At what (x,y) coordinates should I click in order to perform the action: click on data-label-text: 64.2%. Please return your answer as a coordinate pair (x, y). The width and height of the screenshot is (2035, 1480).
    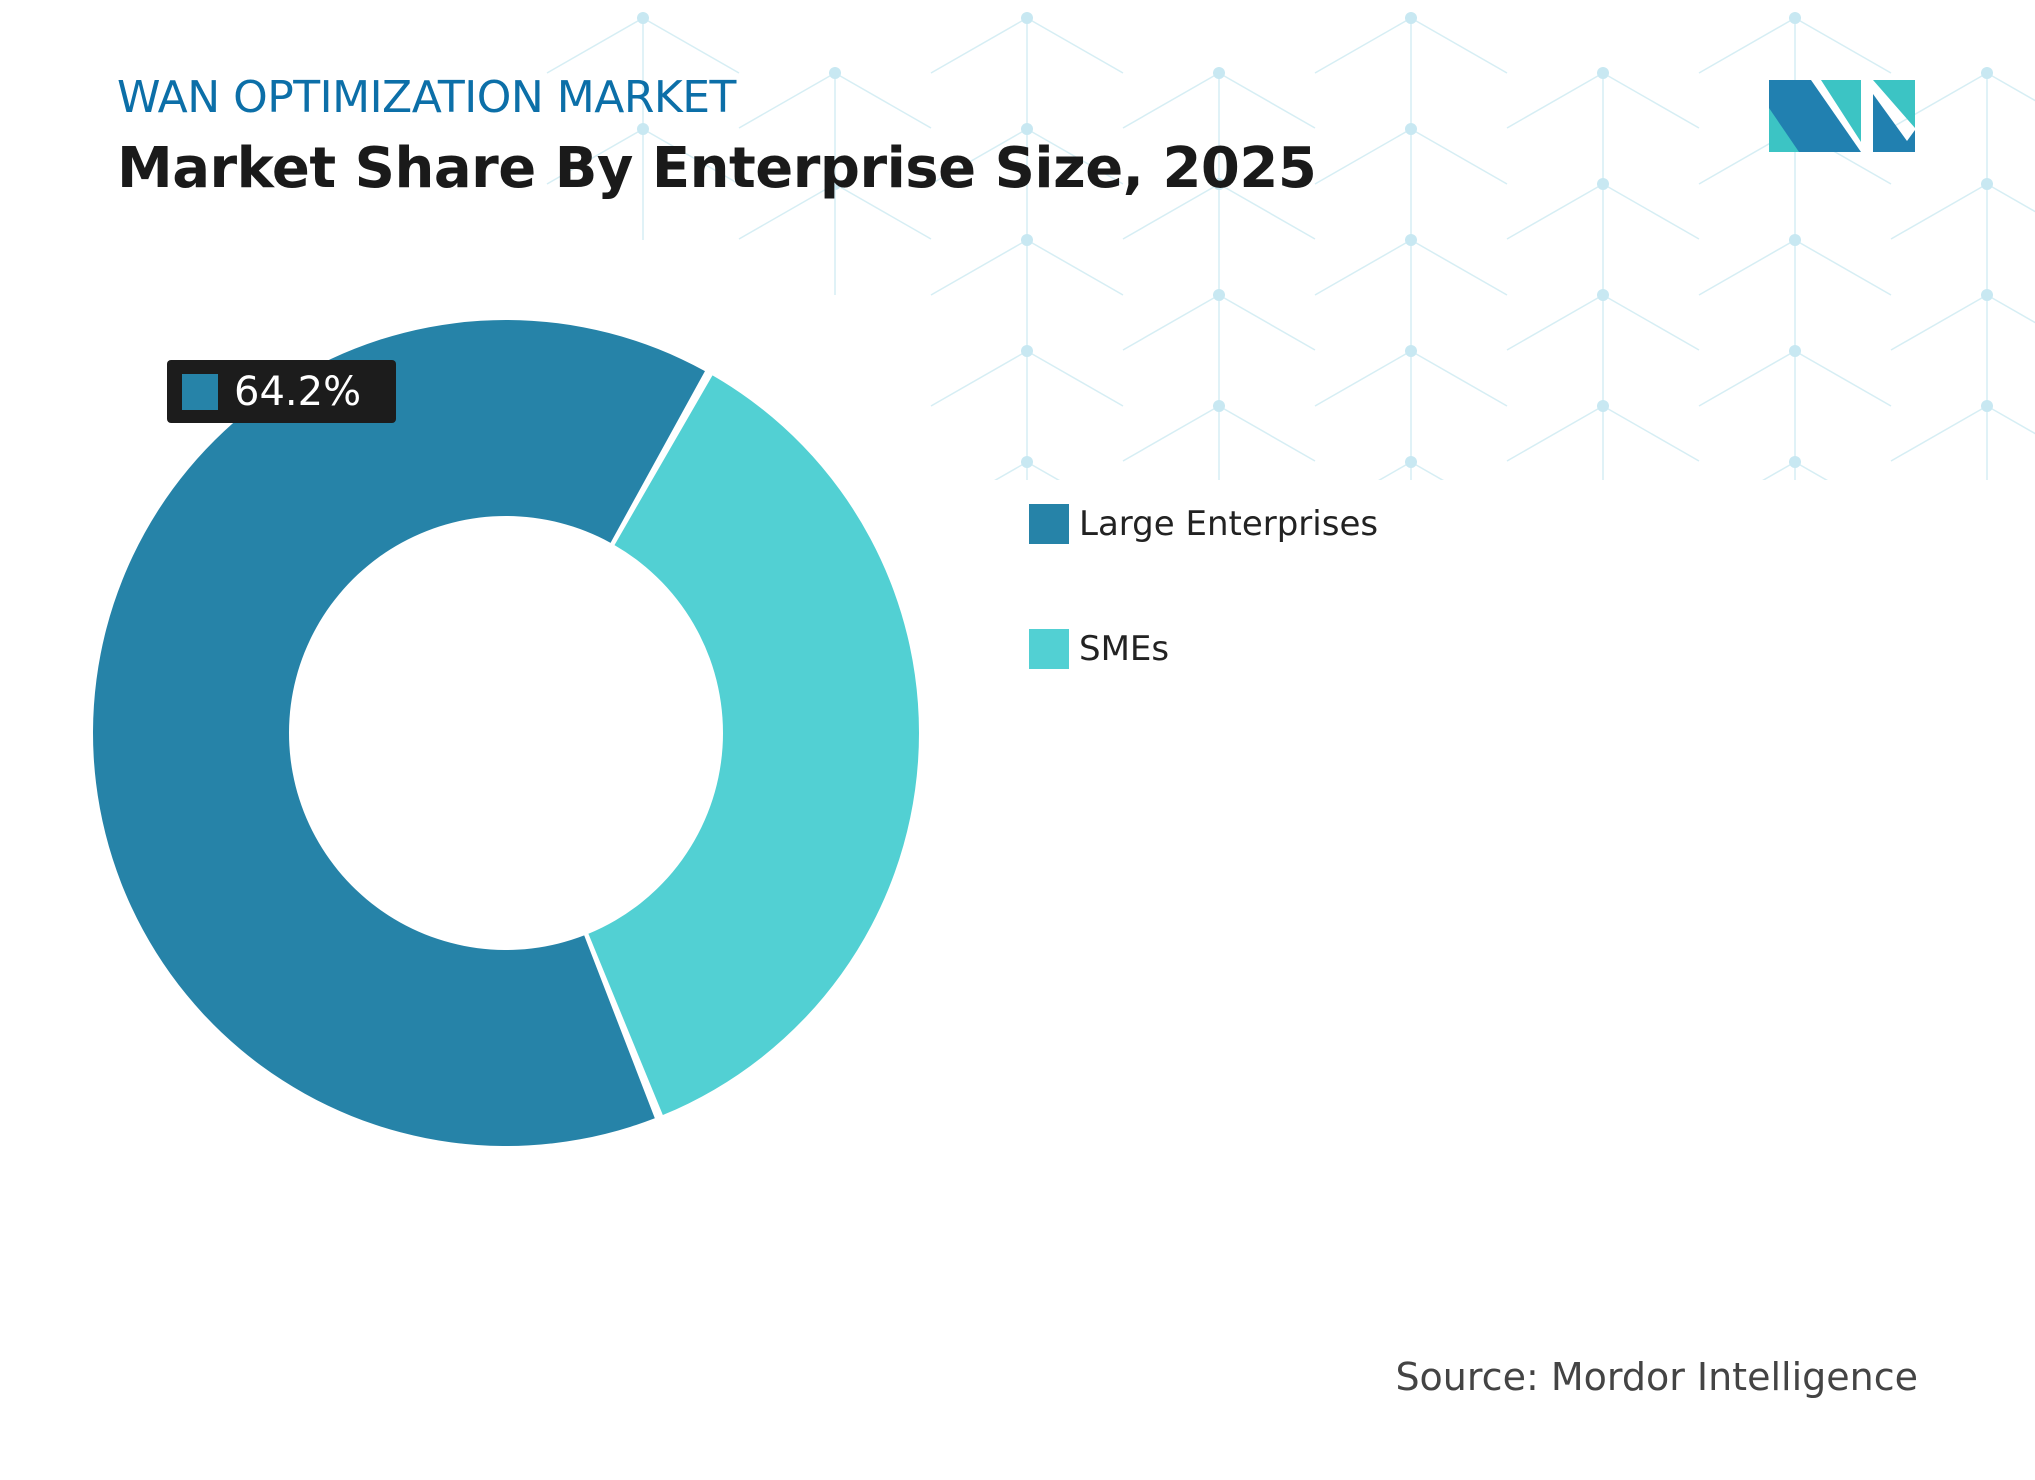
    Looking at the image, I should click on (298, 391).